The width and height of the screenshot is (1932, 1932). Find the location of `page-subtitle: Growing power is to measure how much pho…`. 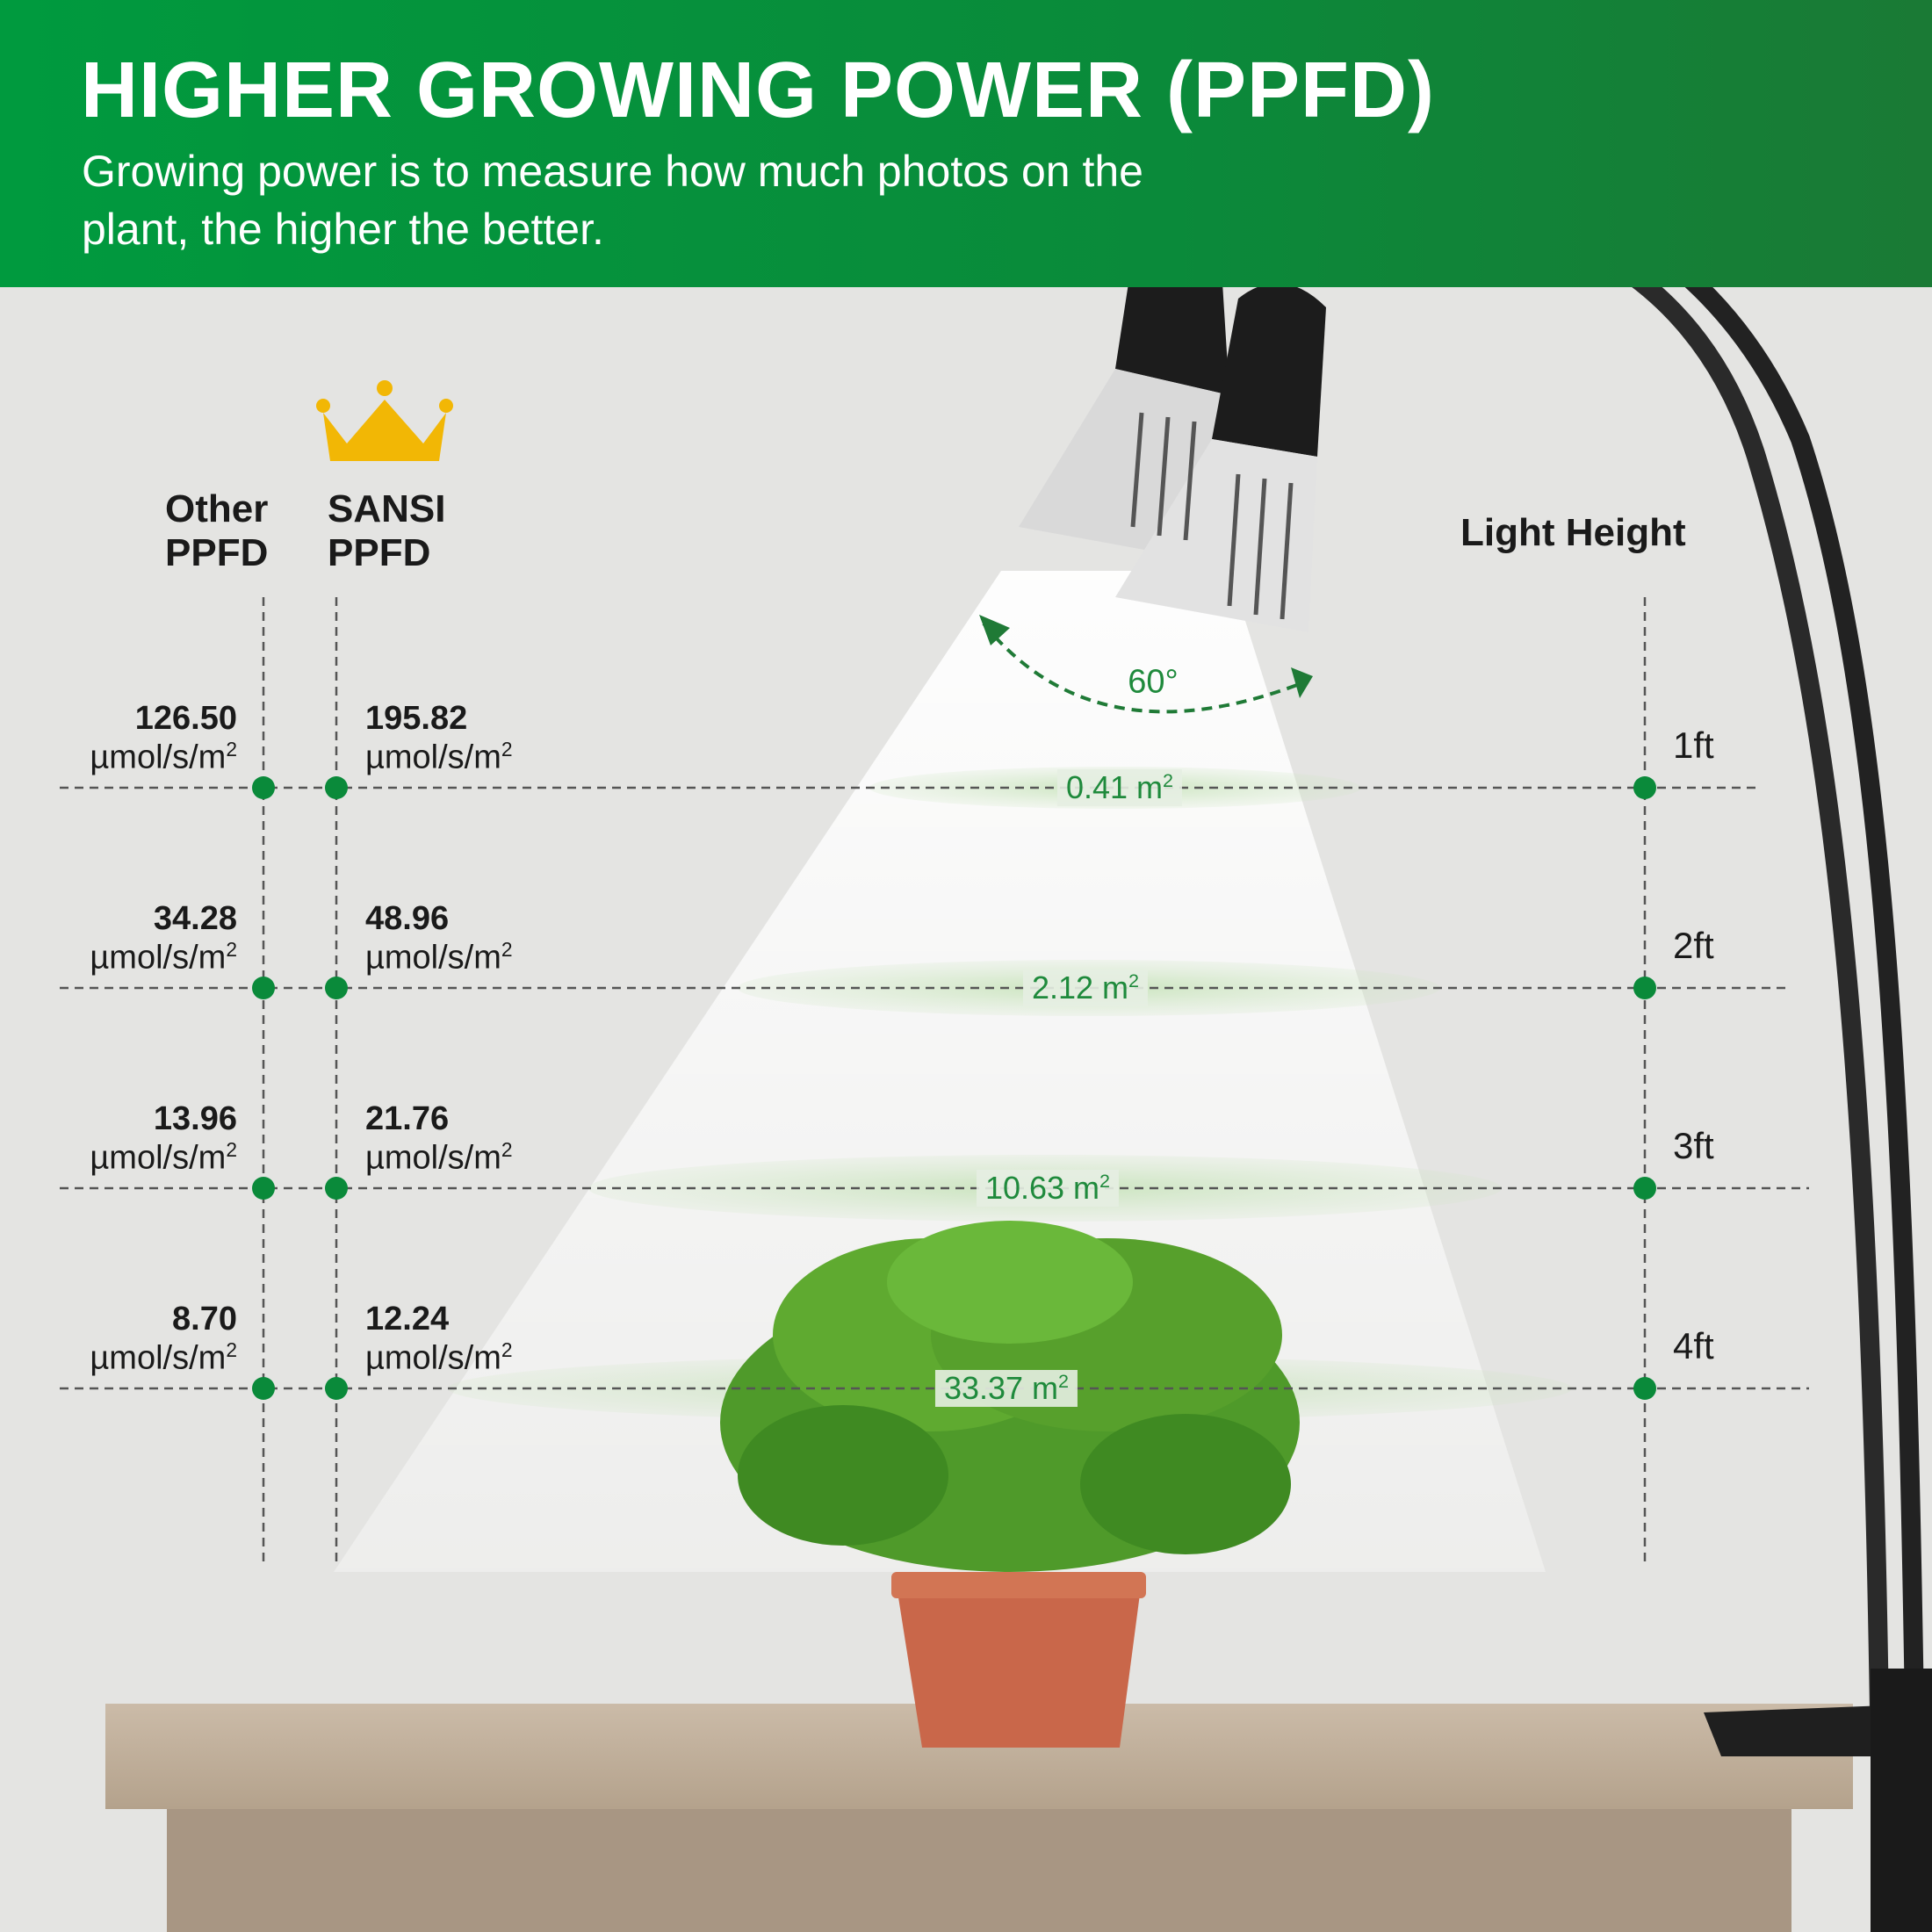

page-subtitle: Growing power is to measure how much pho… is located at coordinates (613, 201).